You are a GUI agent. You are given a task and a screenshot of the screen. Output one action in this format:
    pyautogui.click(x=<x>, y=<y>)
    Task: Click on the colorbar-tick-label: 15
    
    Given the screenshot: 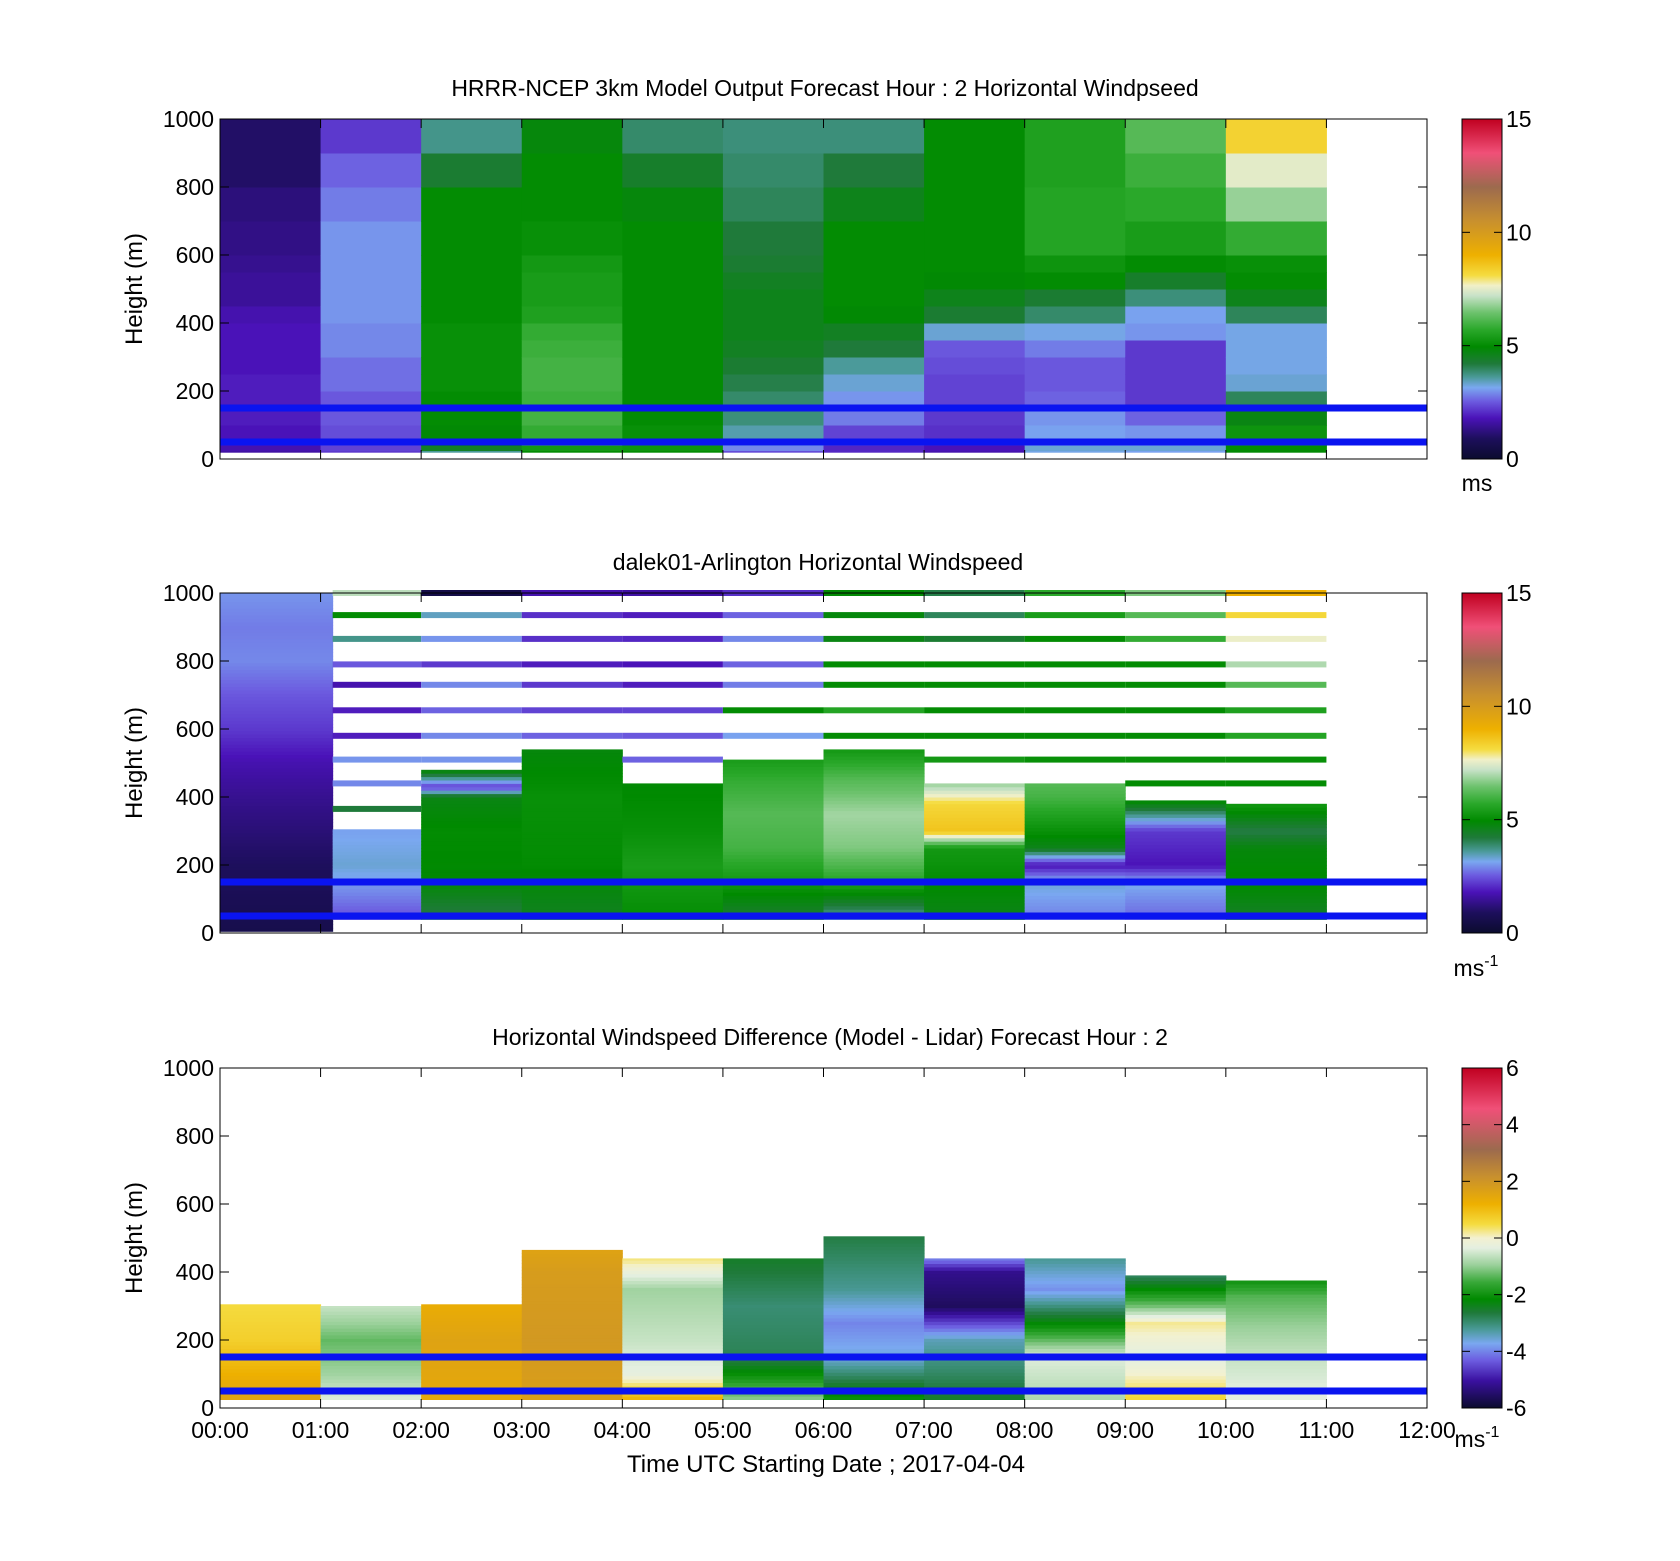 What is the action you would take?
    pyautogui.click(x=1519, y=593)
    